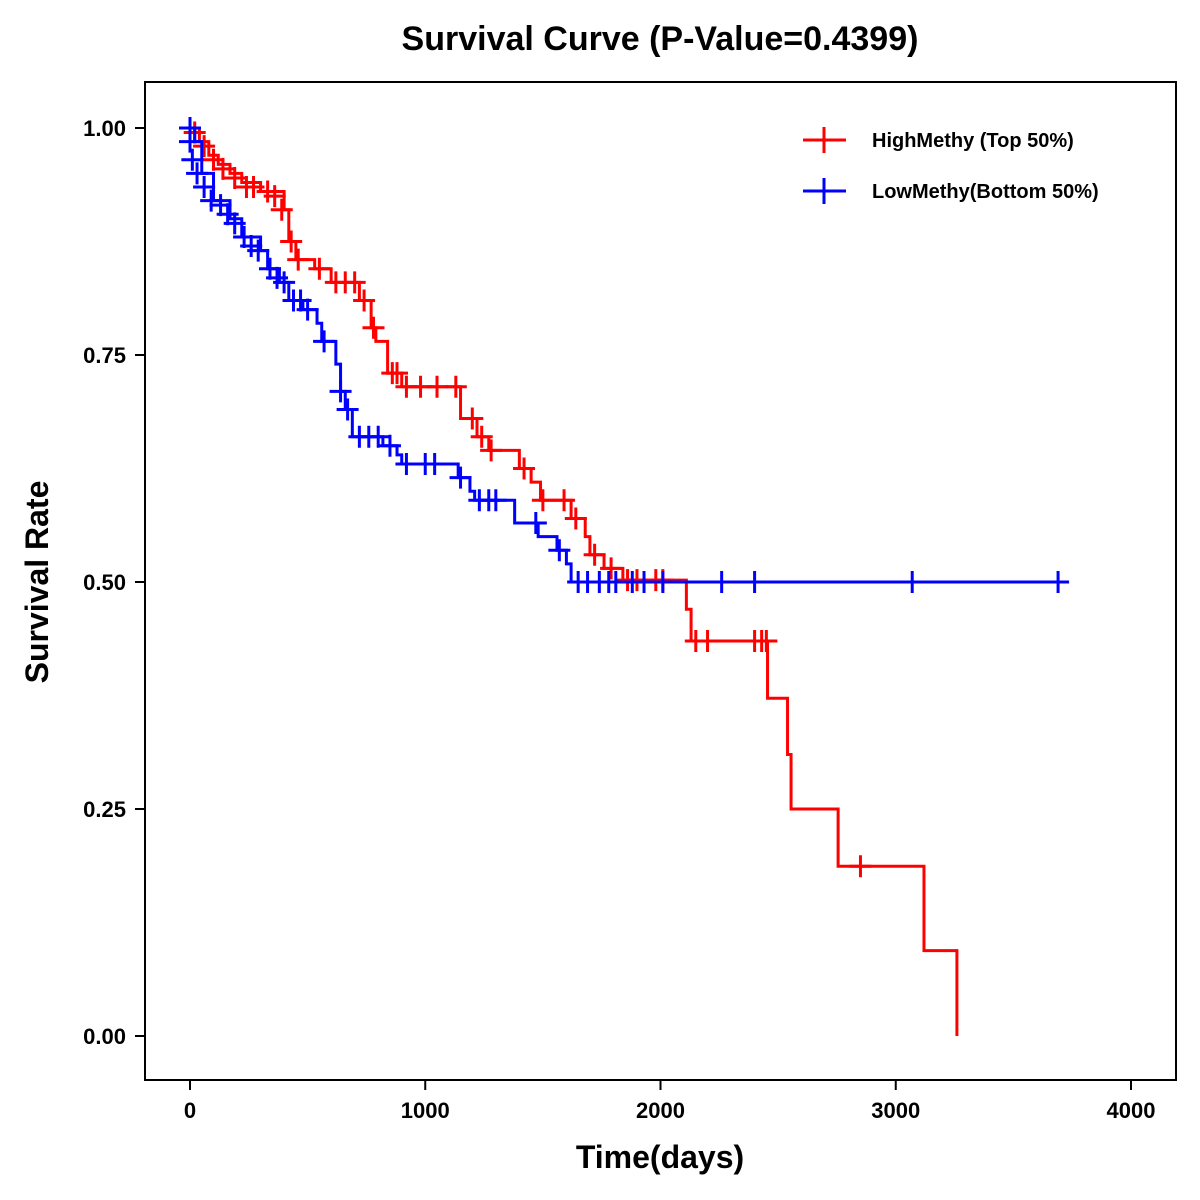  What do you see at coordinates (973, 141) in the screenshot?
I see `legend-label: HighMethy (Top 50%)` at bounding box center [973, 141].